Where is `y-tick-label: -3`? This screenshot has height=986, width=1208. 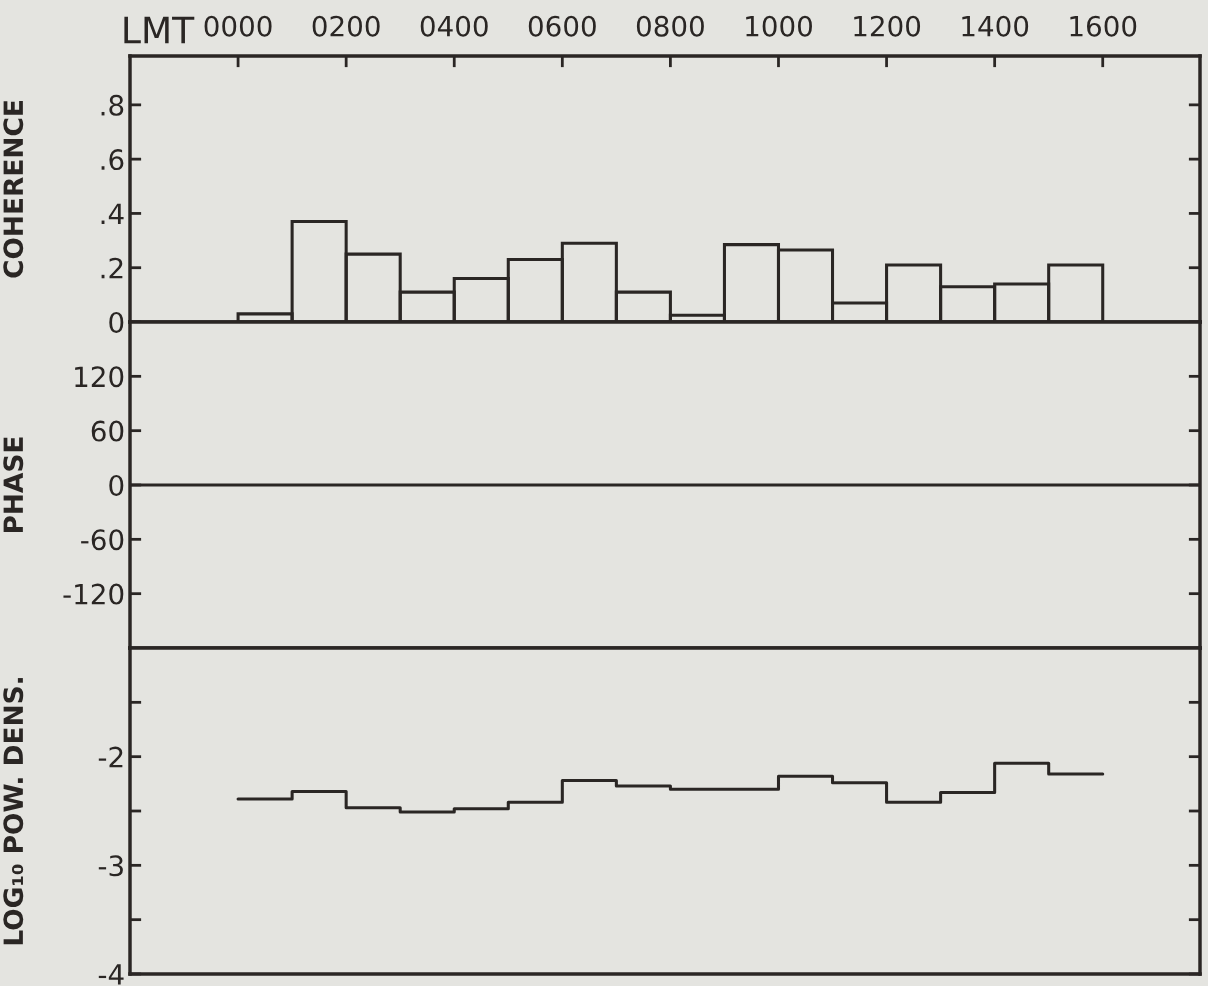
y-tick-label: -3 is located at coordinates (110, 866).